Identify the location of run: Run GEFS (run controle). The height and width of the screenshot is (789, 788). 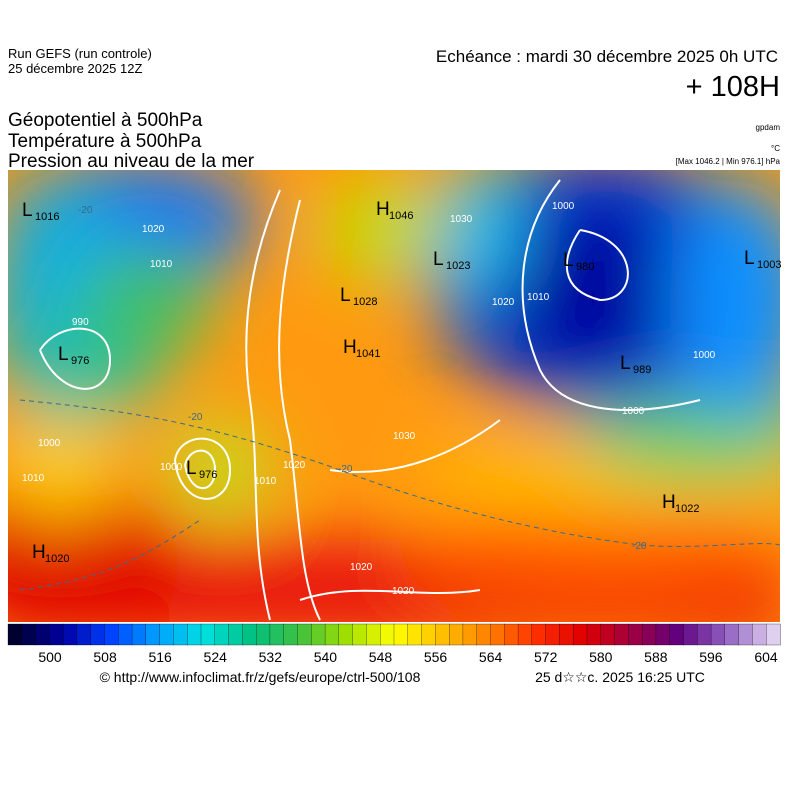
(80, 53).